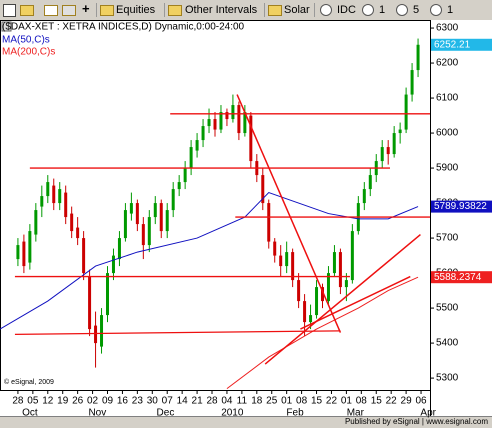  What do you see at coordinates (136, 10) in the screenshot?
I see `toolbar-item: Equities` at bounding box center [136, 10].